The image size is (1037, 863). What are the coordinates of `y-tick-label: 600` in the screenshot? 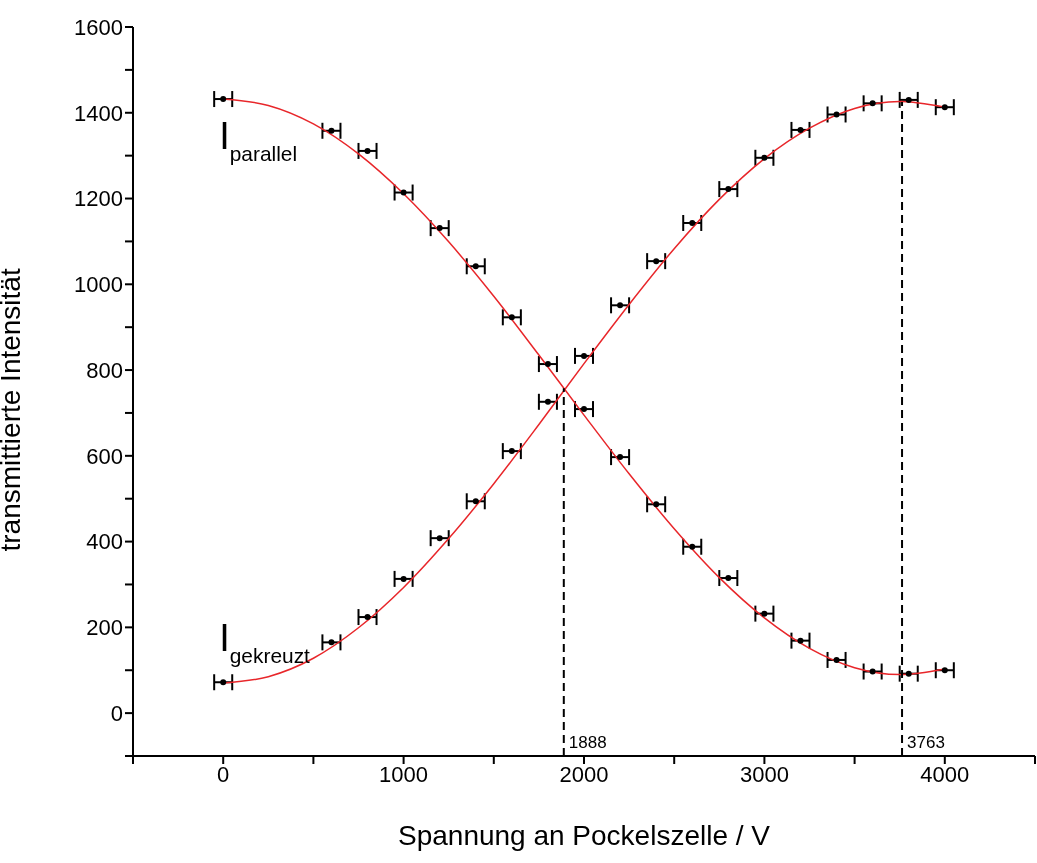 It's located at (104, 456).